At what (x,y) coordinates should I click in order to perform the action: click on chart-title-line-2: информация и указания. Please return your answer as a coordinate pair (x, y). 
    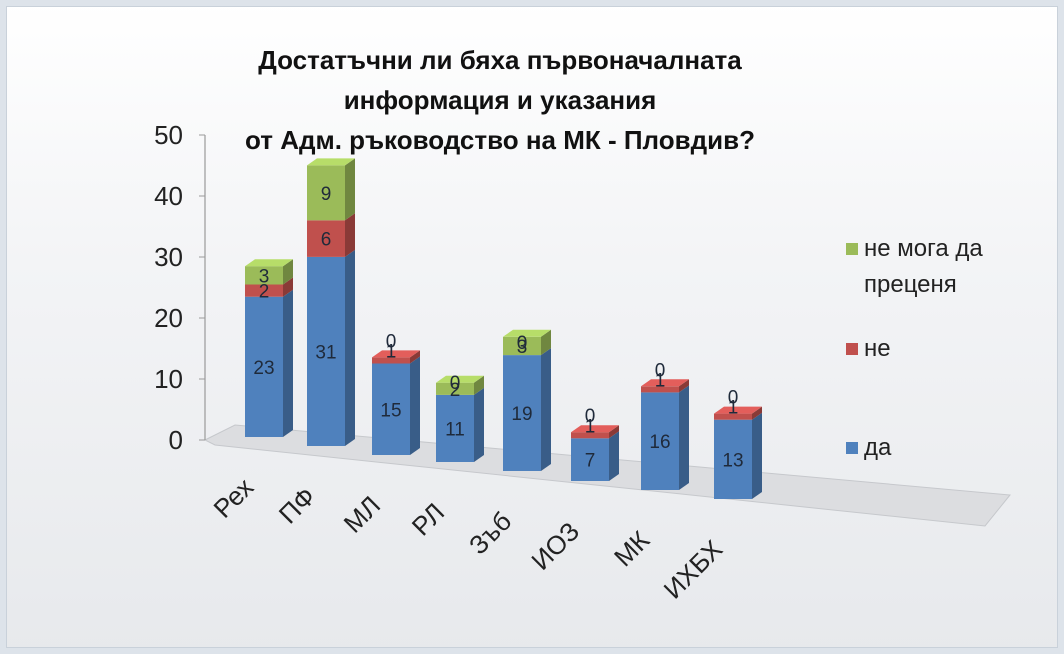
    Looking at the image, I should click on (500, 100).